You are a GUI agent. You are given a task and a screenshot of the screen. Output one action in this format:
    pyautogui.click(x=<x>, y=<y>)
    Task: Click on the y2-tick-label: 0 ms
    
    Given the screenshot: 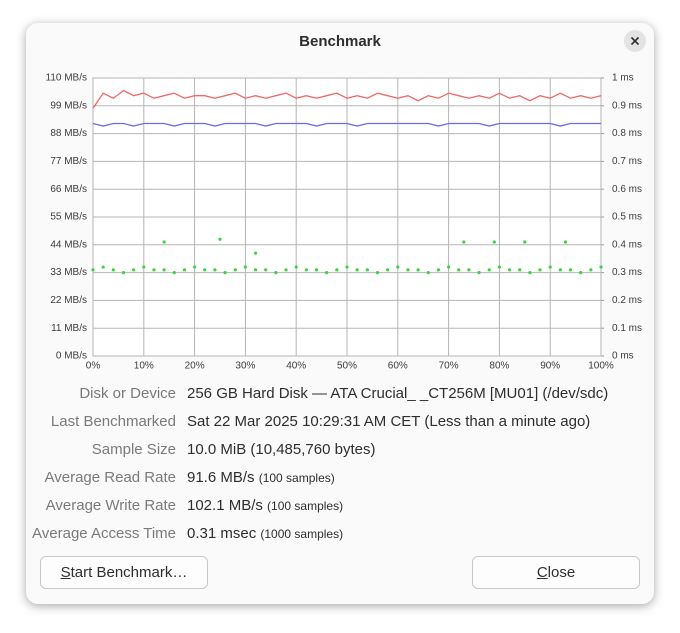 What is the action you would take?
    pyautogui.click(x=623, y=356)
    